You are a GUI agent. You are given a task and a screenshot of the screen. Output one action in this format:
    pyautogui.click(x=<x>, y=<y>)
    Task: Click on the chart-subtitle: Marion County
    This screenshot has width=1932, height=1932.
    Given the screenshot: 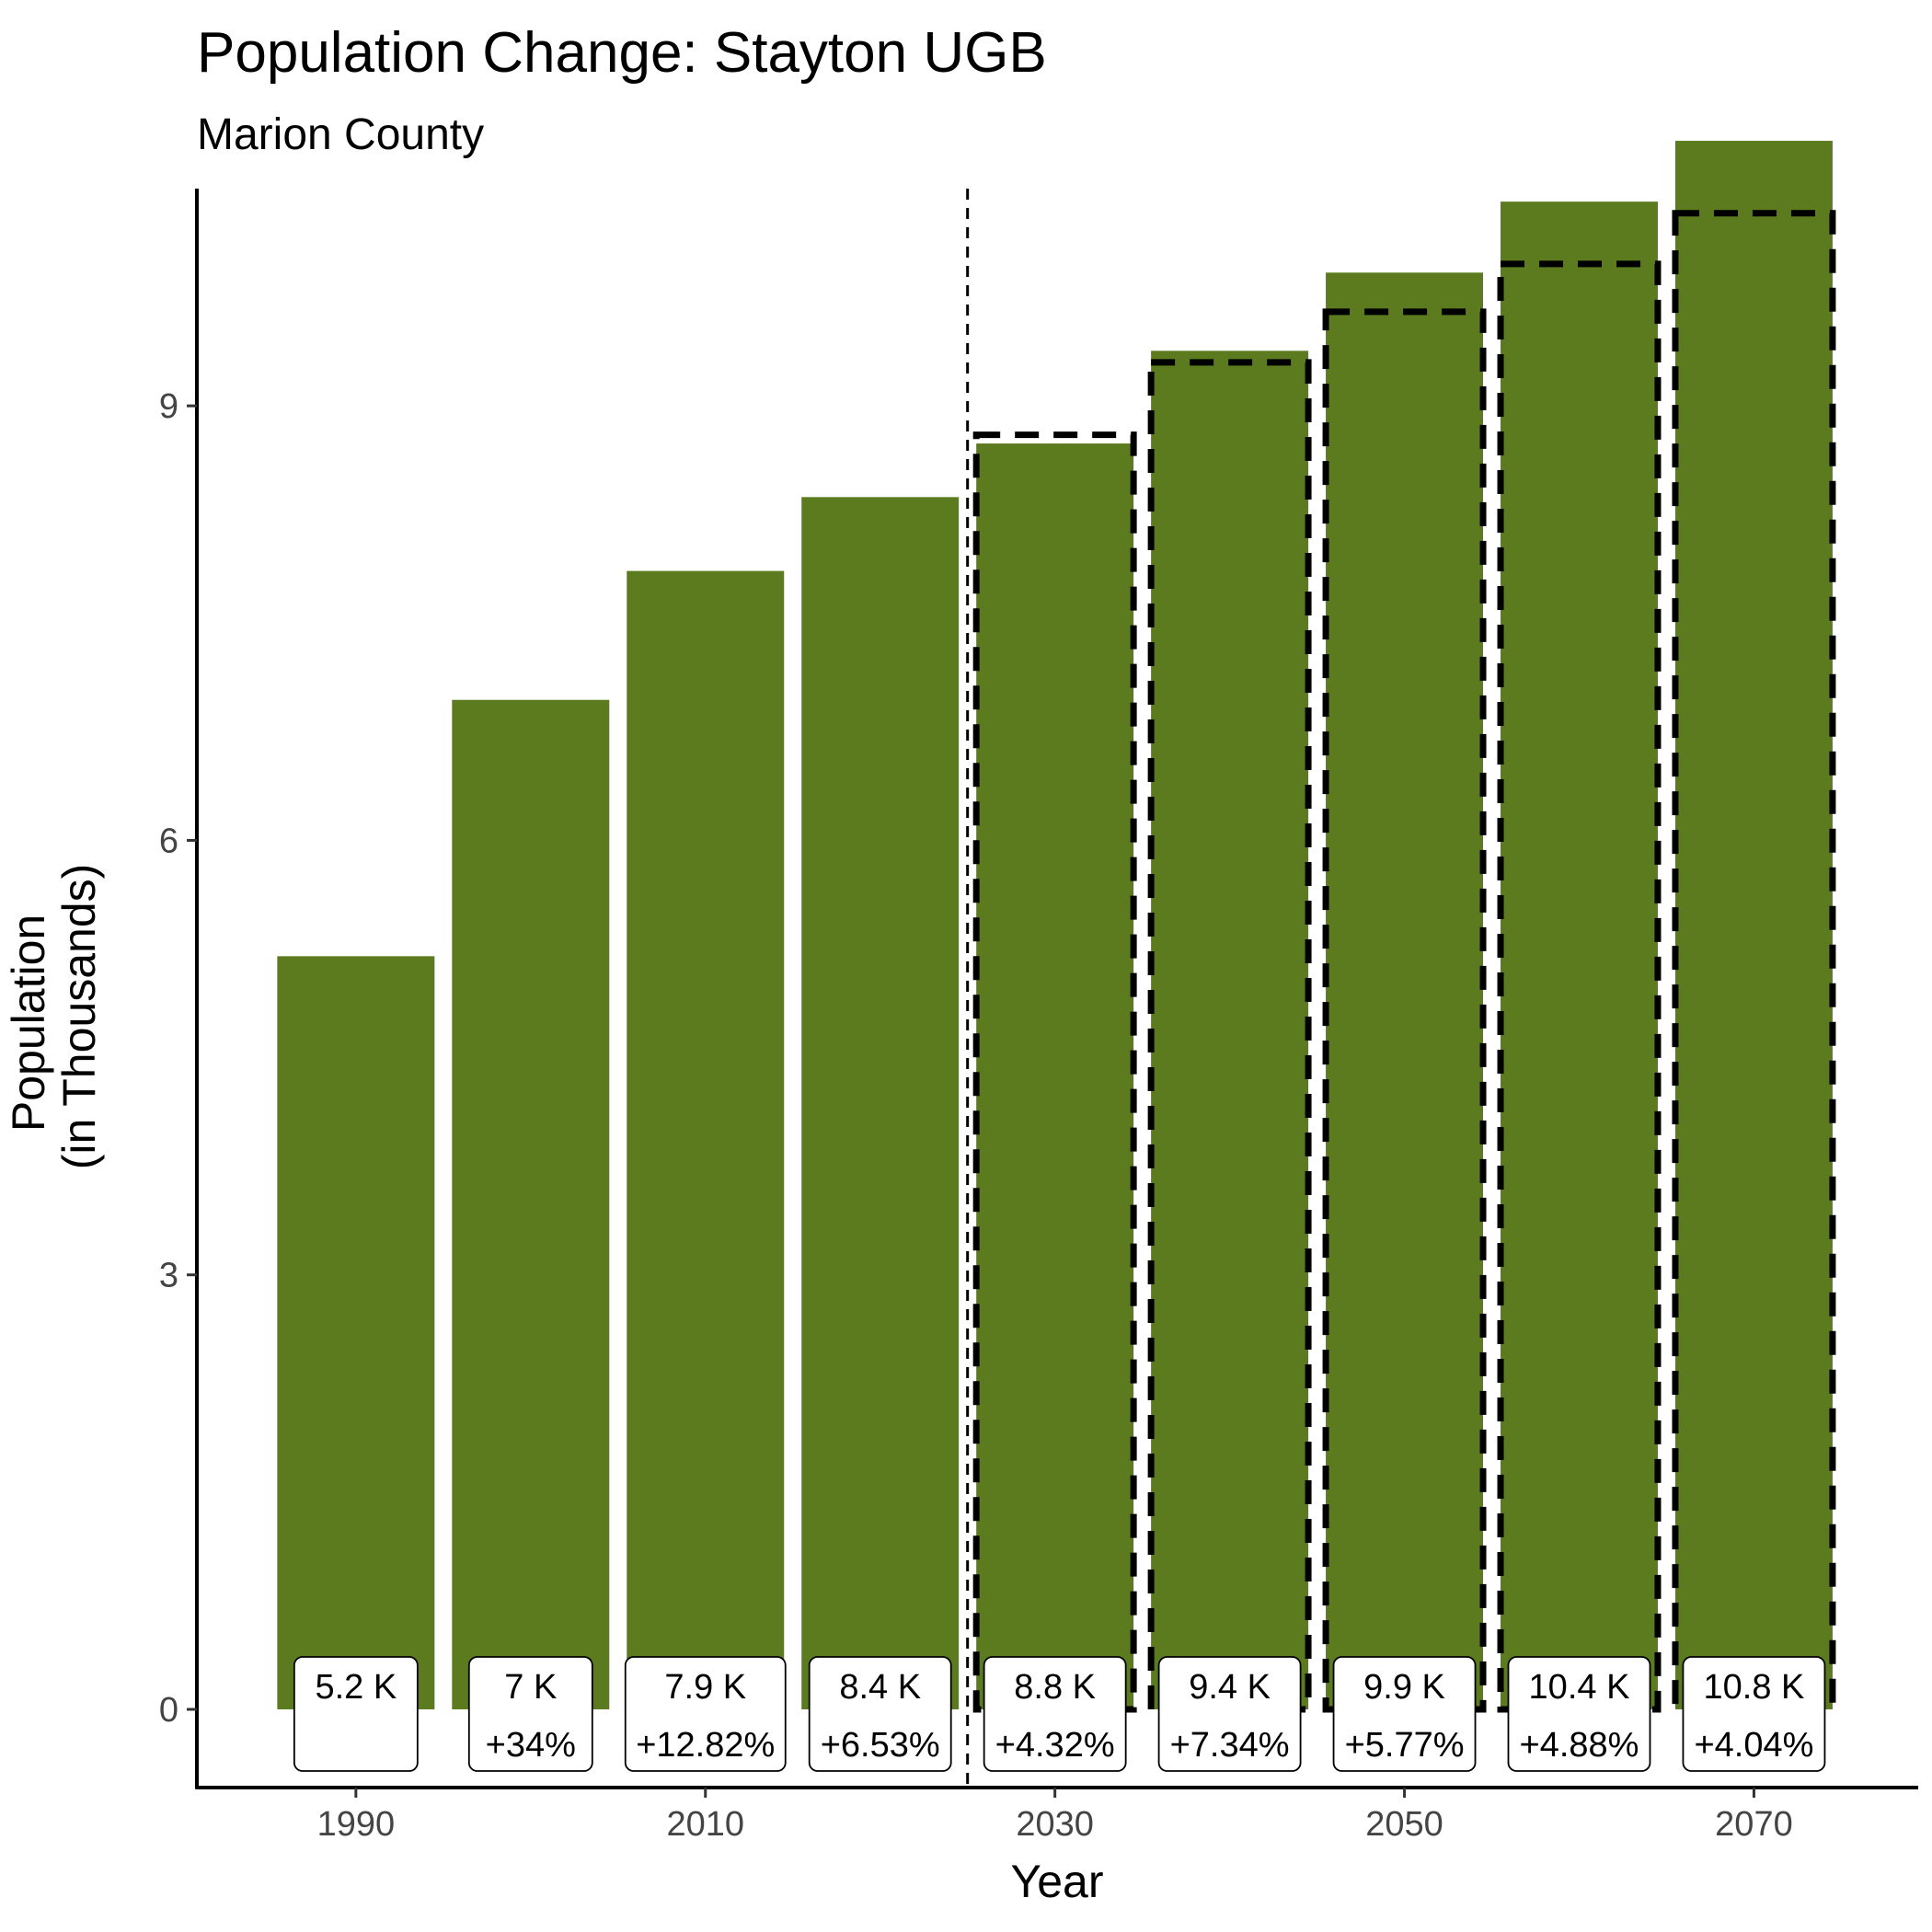 What is the action you would take?
    pyautogui.click(x=340, y=134)
    